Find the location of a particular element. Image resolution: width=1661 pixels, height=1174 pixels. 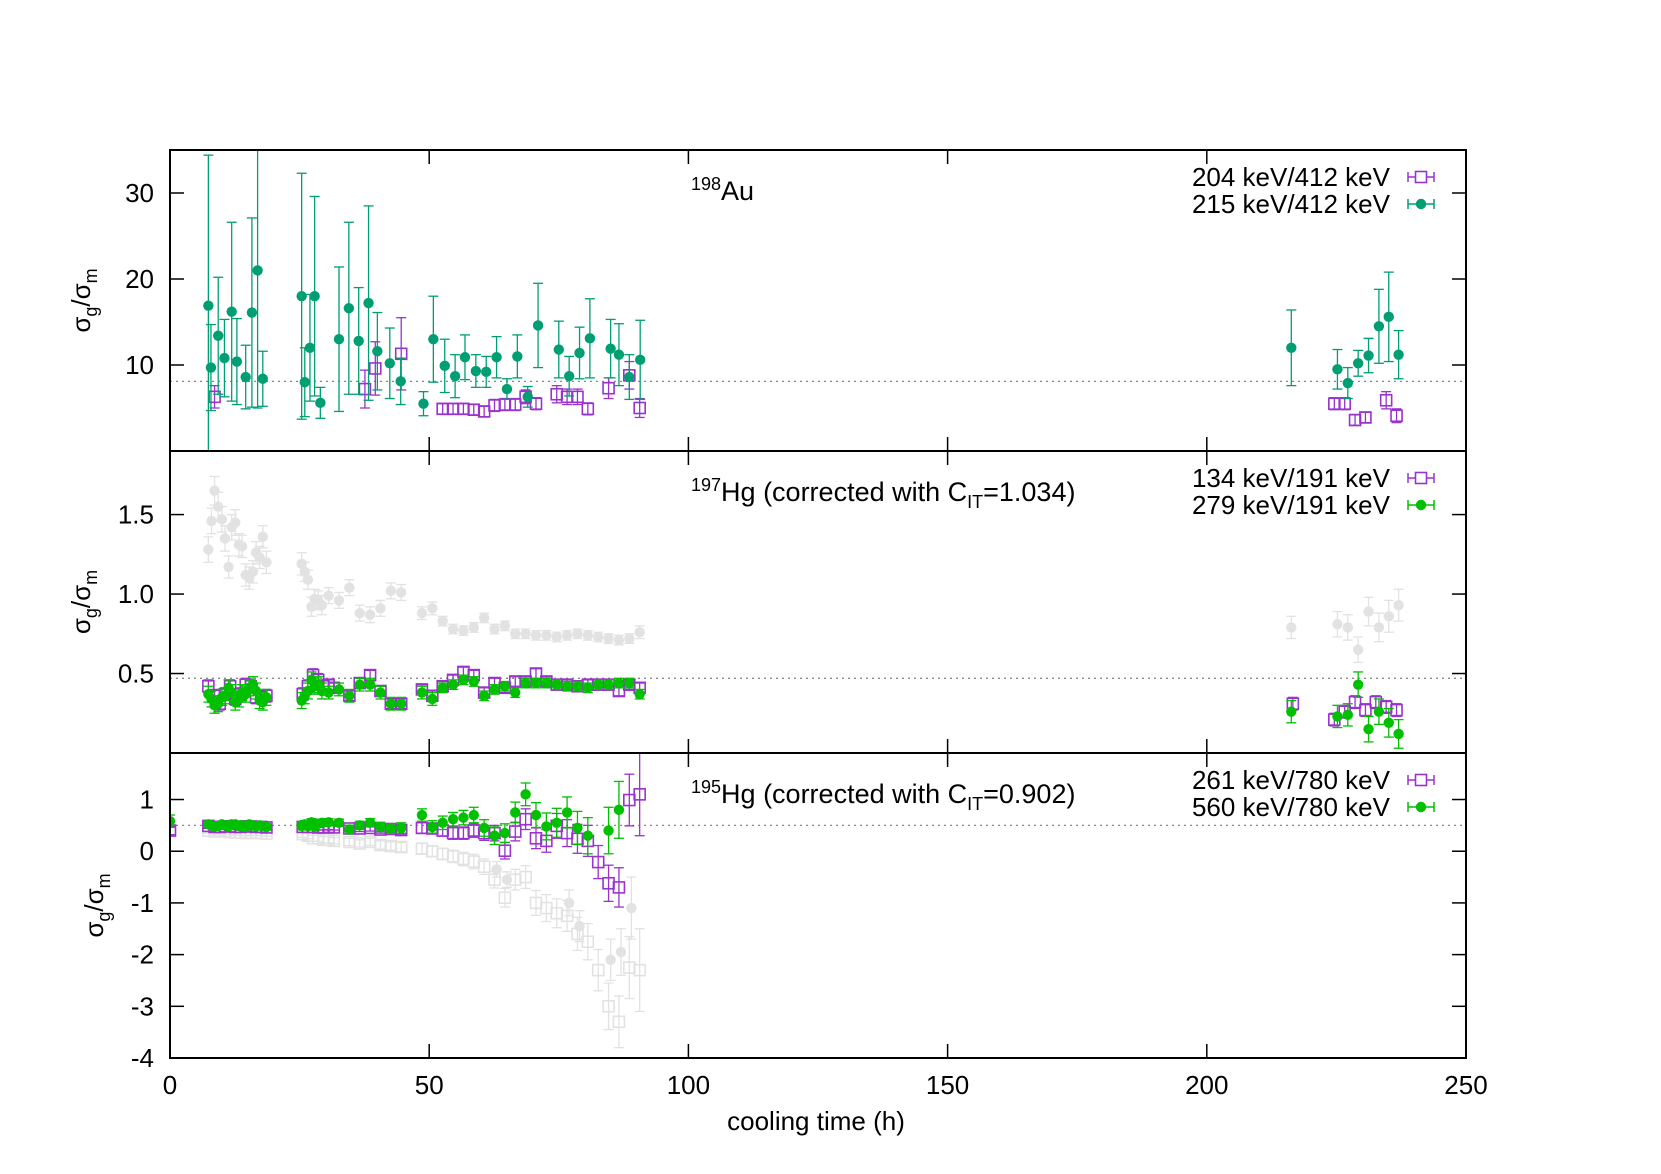

legend-label: 134 keV/191 keV is located at coordinates (1291, 478).